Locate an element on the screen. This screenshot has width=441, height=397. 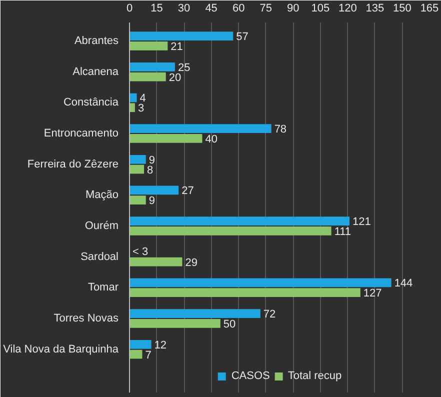
data-label: 7 is located at coordinates (148, 355).